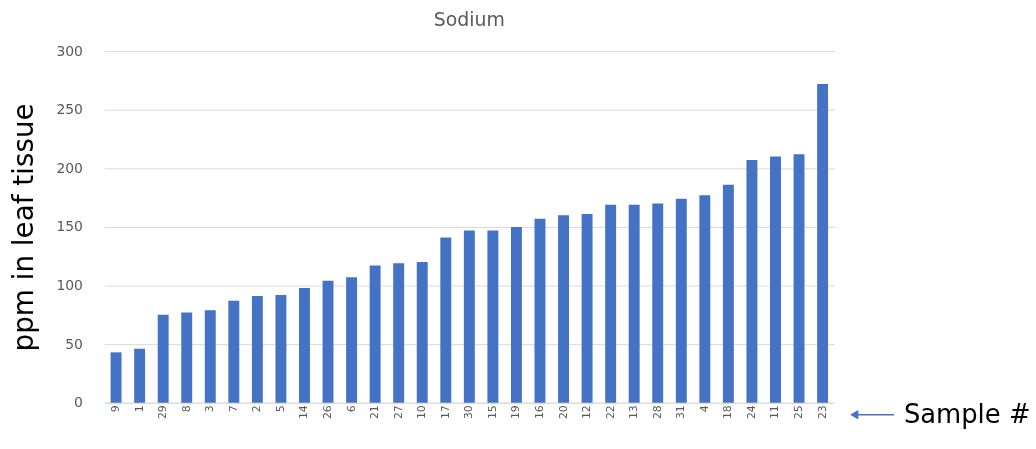  Describe the element at coordinates (304, 412) in the screenshot. I see `x-tick-label: 14` at that location.